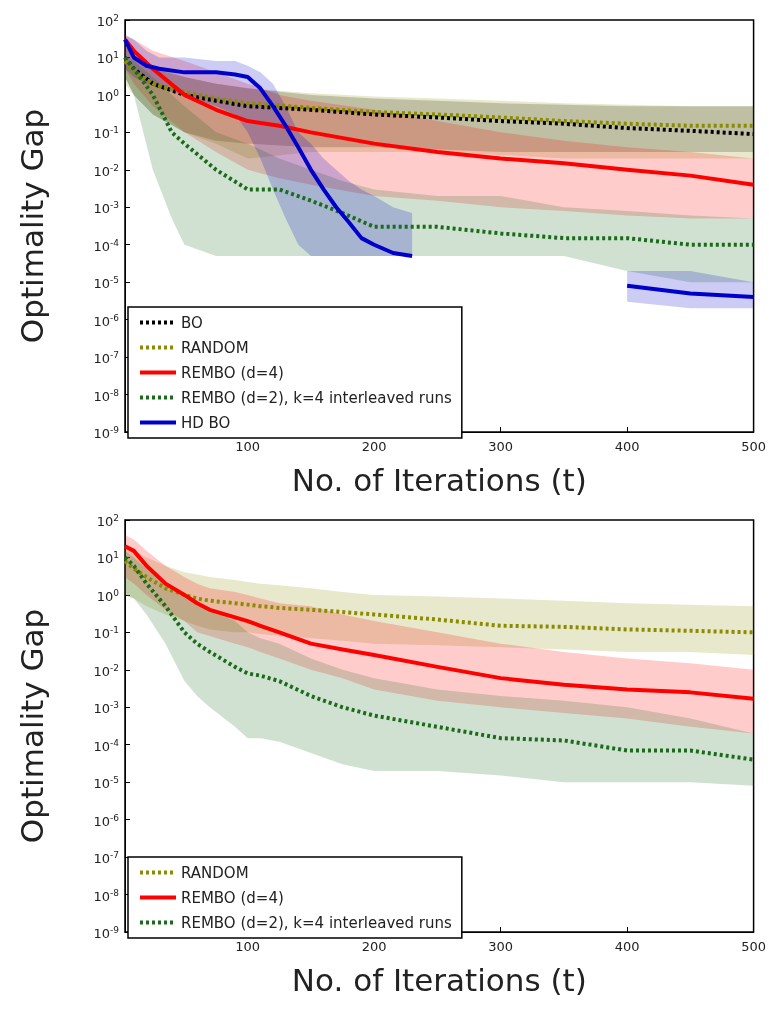 The width and height of the screenshot is (769, 1011). I want to click on legend-label: HD BO, so click(206, 422).